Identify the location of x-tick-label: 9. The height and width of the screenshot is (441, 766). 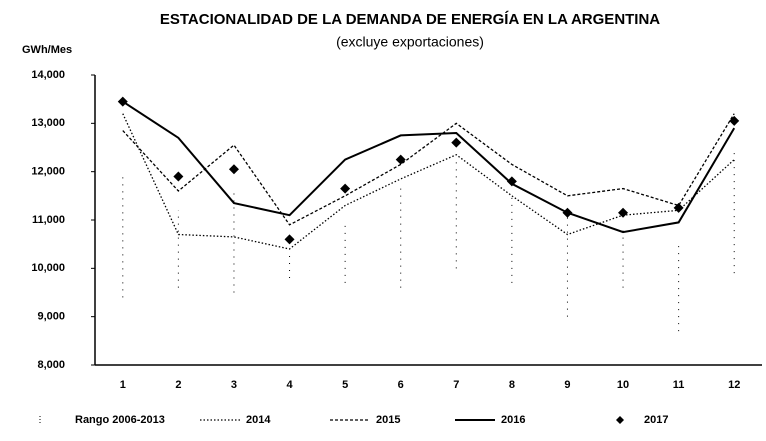
(567, 385).